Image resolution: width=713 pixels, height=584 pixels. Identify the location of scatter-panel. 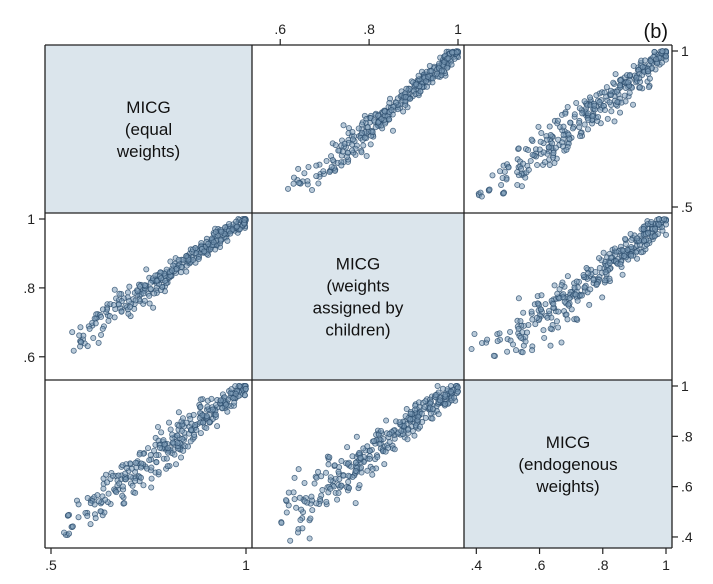
(373, 121).